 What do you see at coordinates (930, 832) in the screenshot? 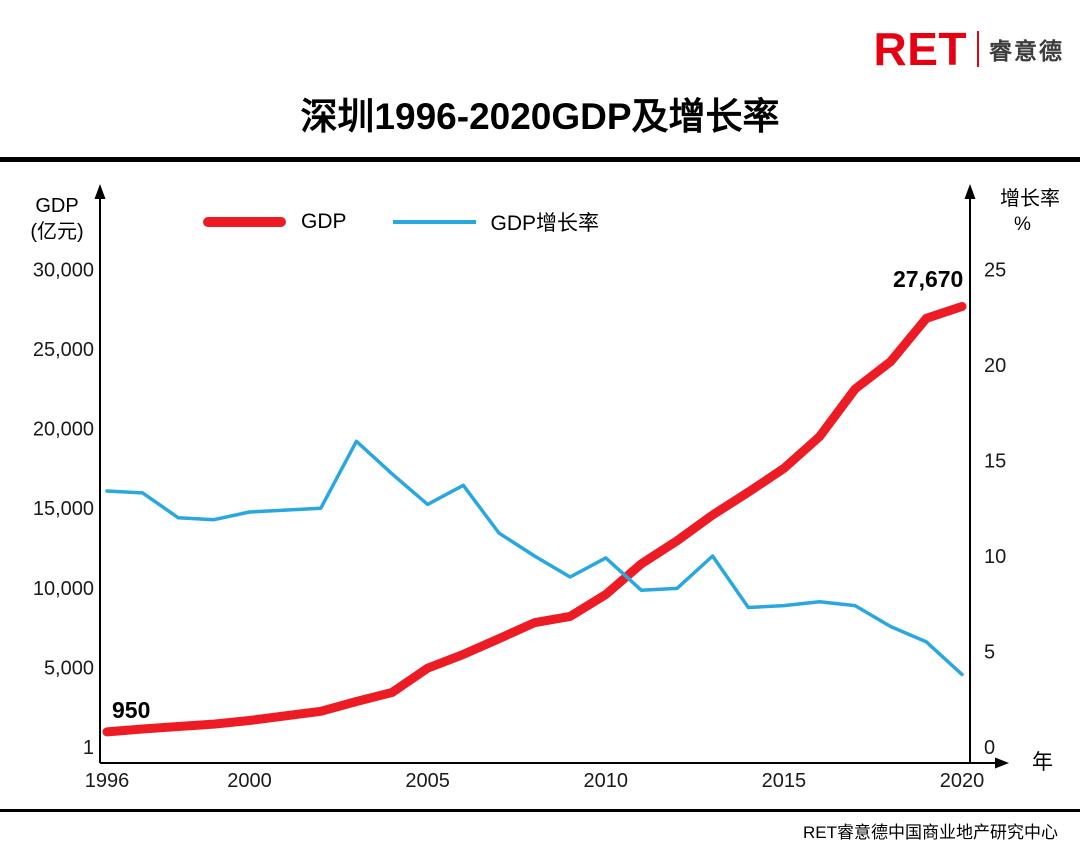
I see `footer-text: RET睿意德中国商业地产研究中心` at bounding box center [930, 832].